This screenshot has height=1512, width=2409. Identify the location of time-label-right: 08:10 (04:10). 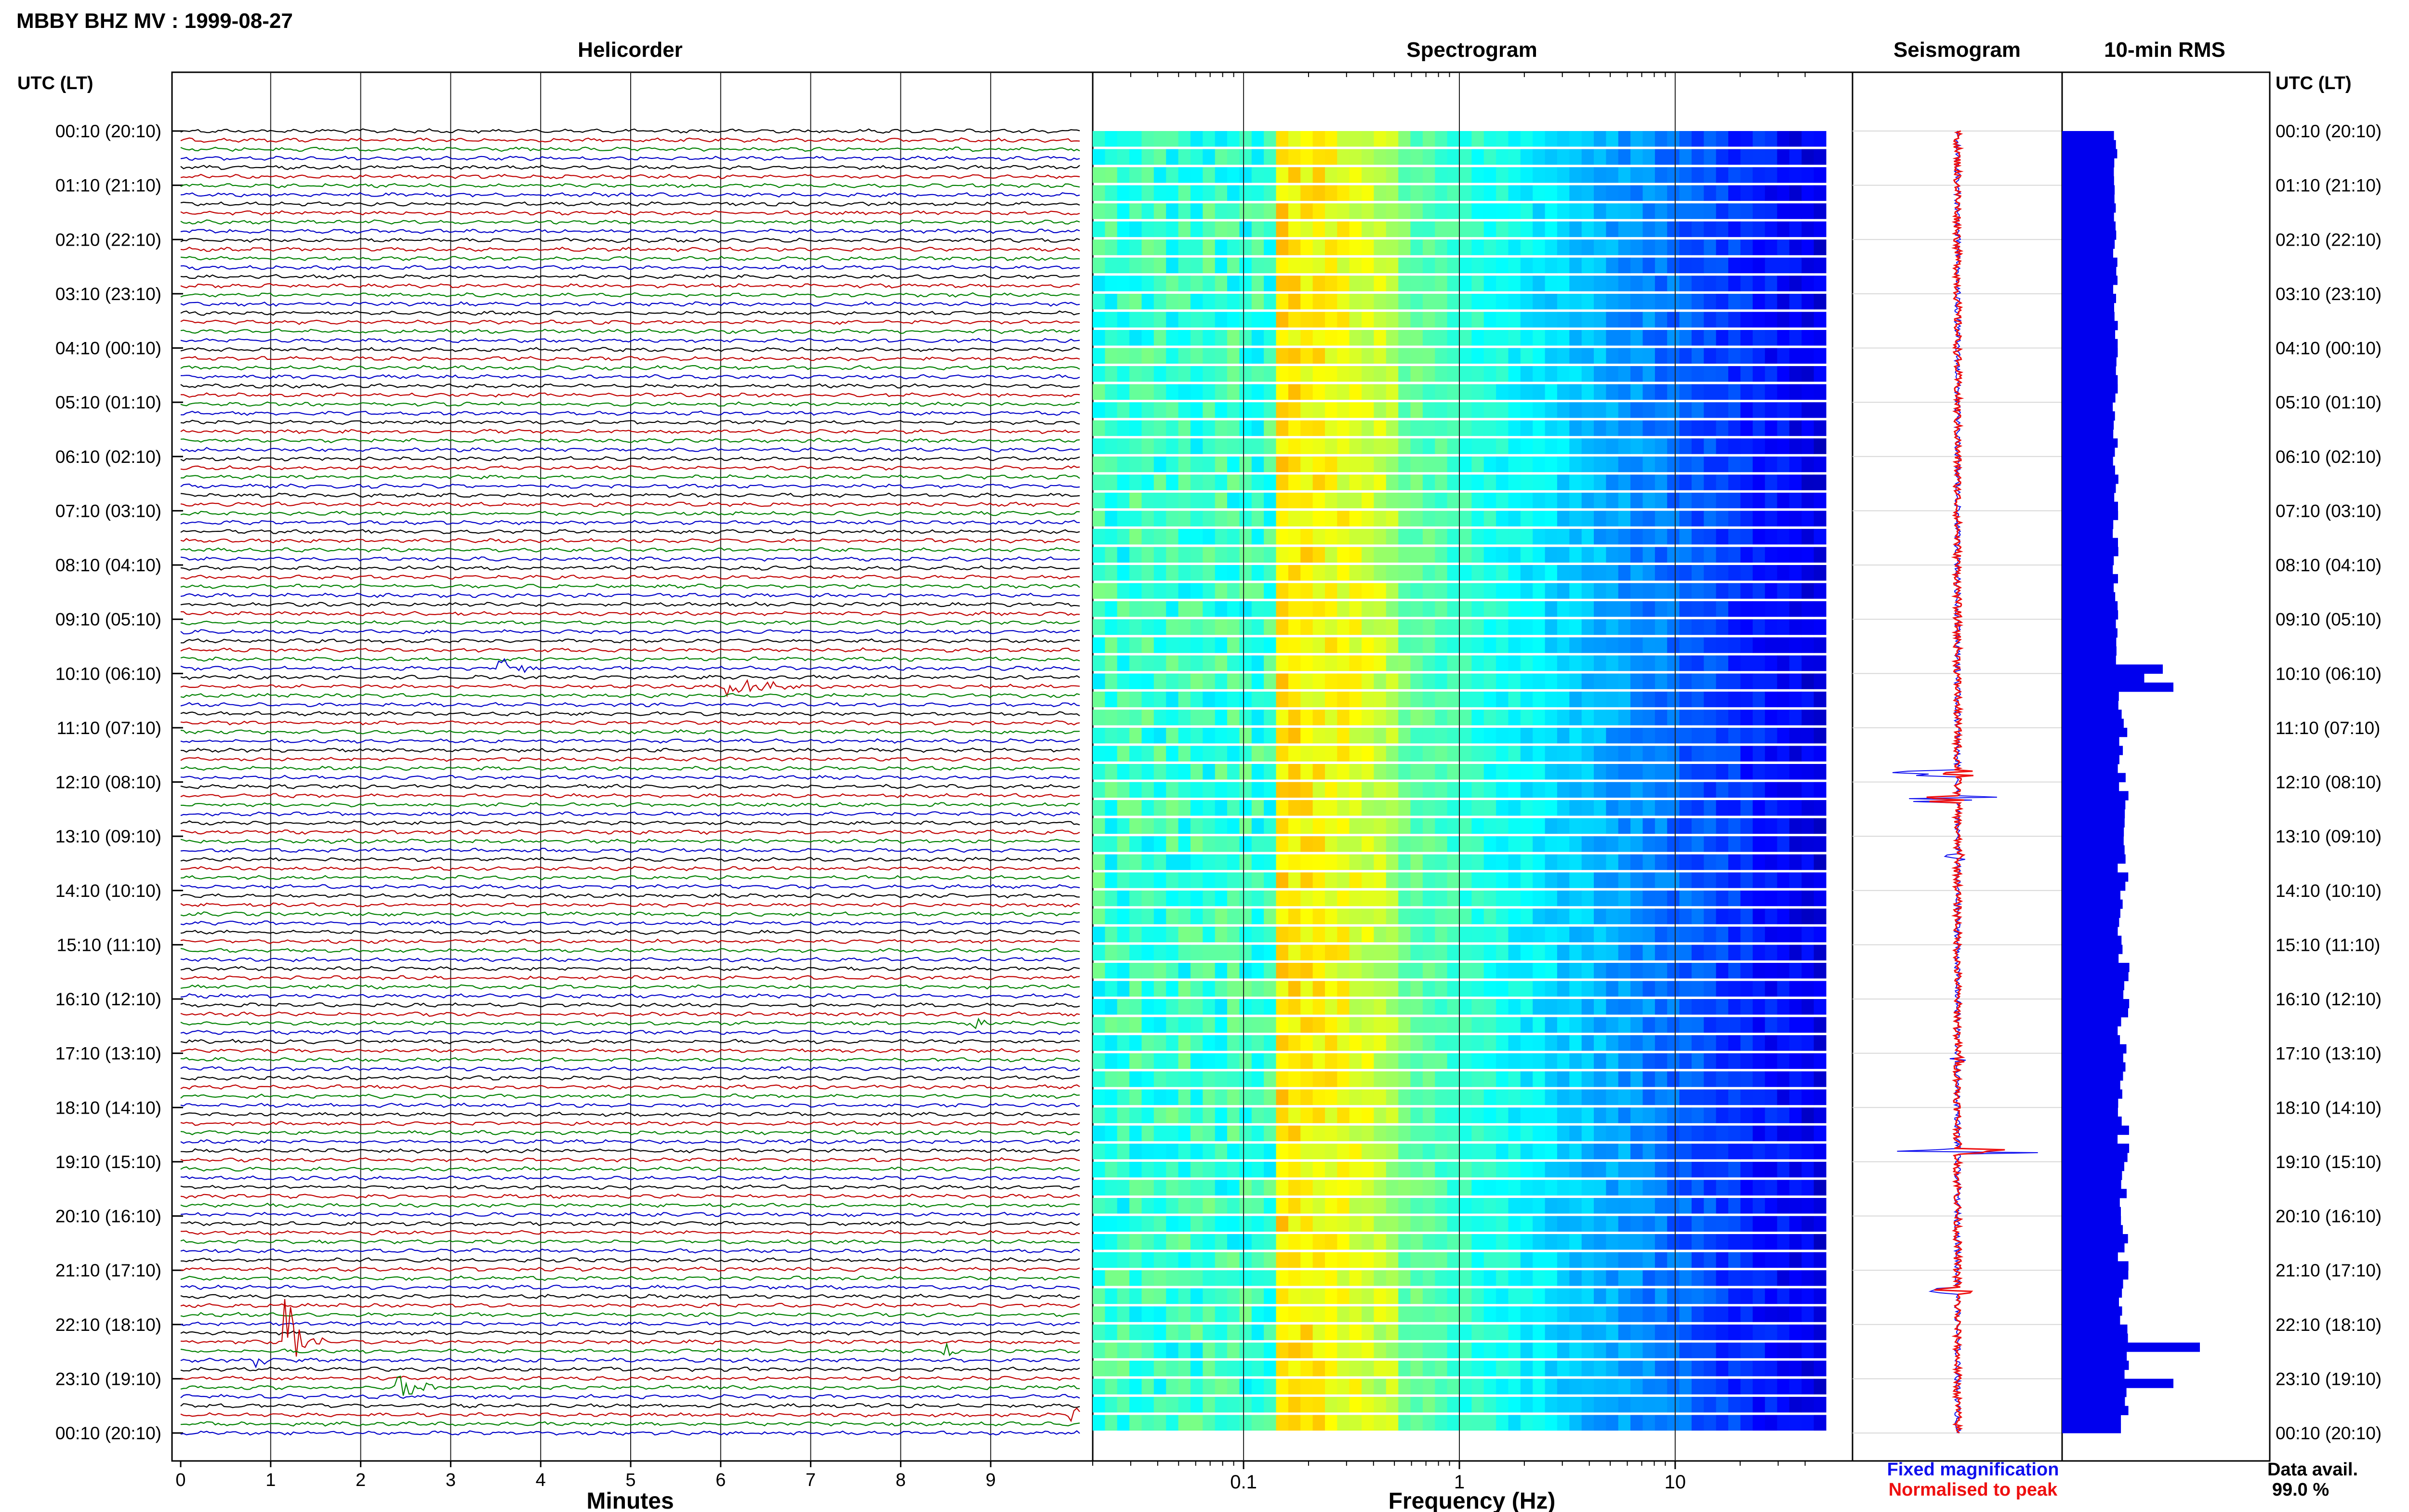
(2329, 565).